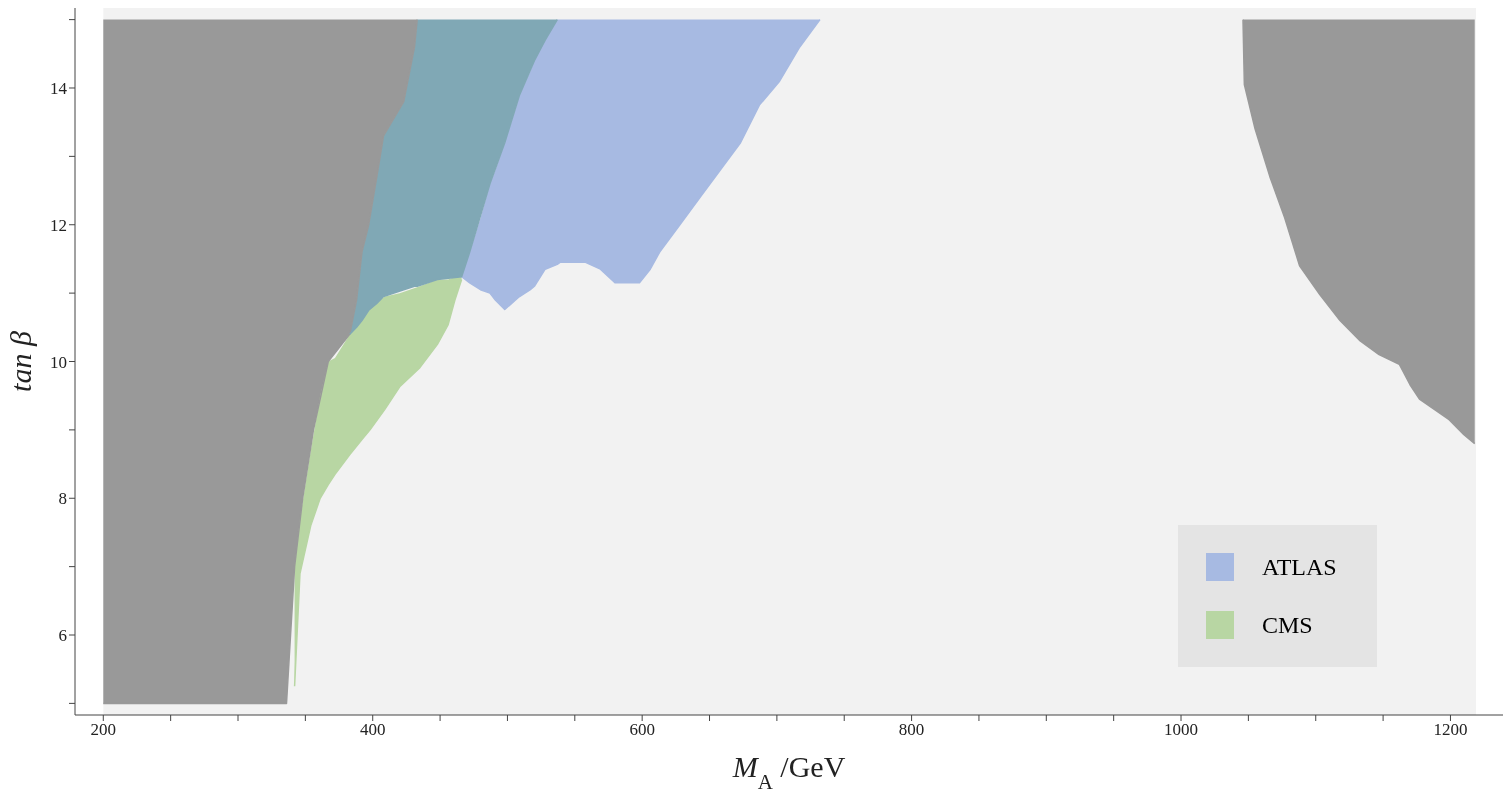 This screenshot has width=1504, height=789. What do you see at coordinates (1181, 730) in the screenshot?
I see `x-tick-label: 1000` at bounding box center [1181, 730].